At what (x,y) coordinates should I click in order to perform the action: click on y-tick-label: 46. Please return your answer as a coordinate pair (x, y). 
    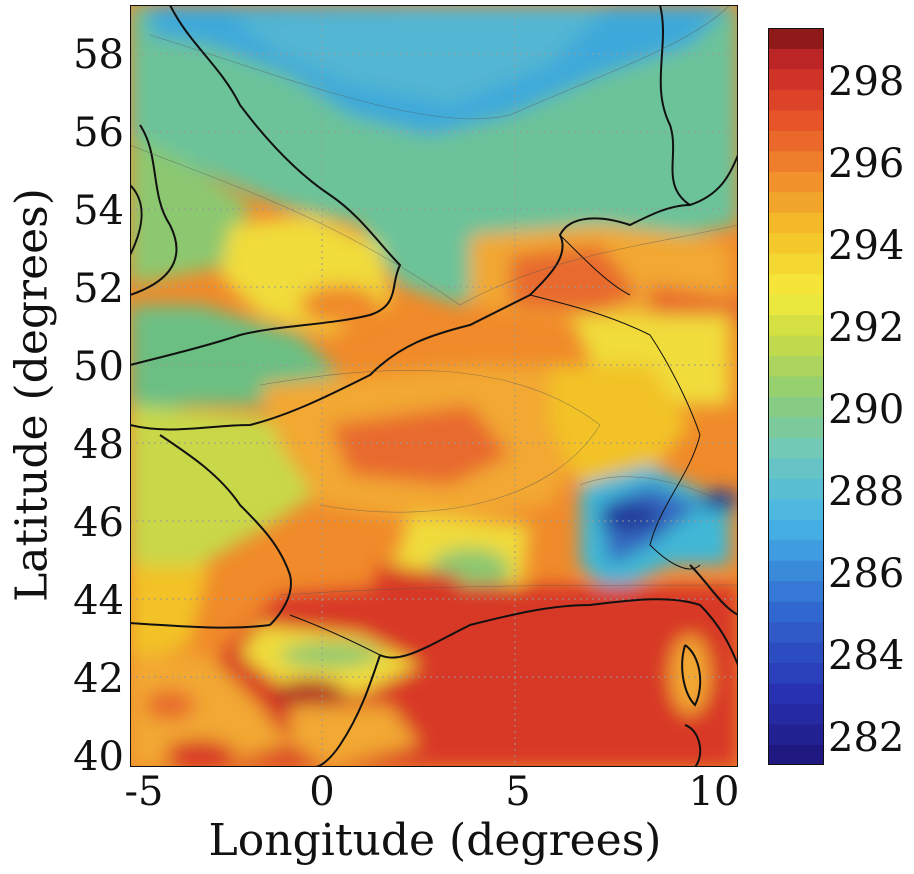
    Looking at the image, I should click on (98, 523).